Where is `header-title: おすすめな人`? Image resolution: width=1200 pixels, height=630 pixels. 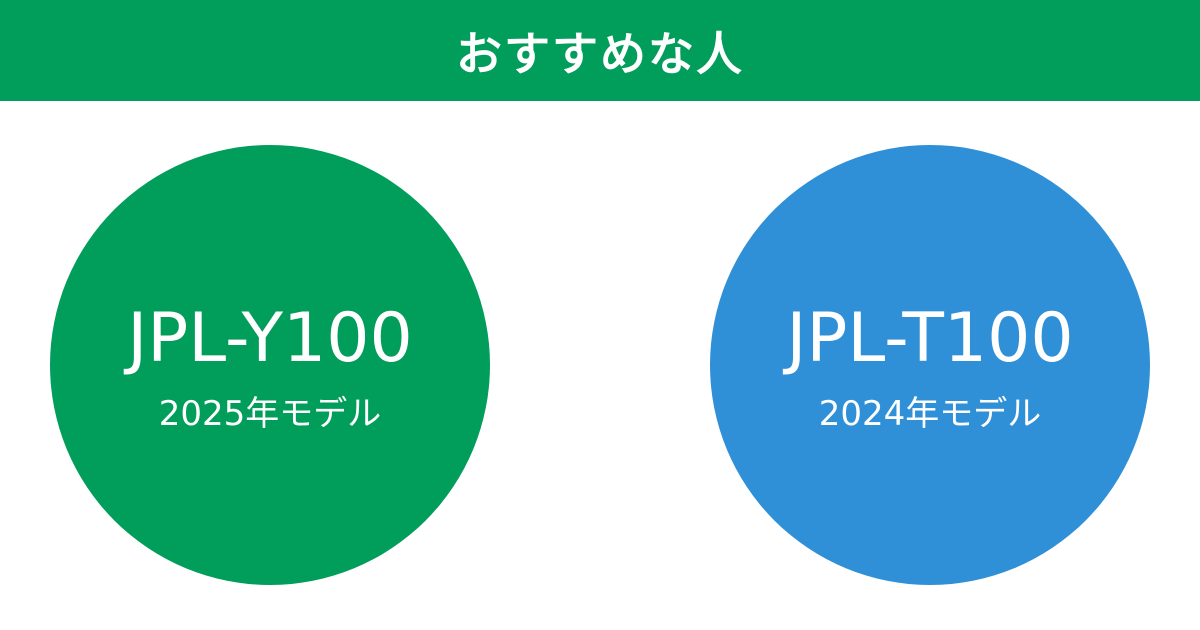
header-title: おすすめな人 is located at coordinates (600, 53).